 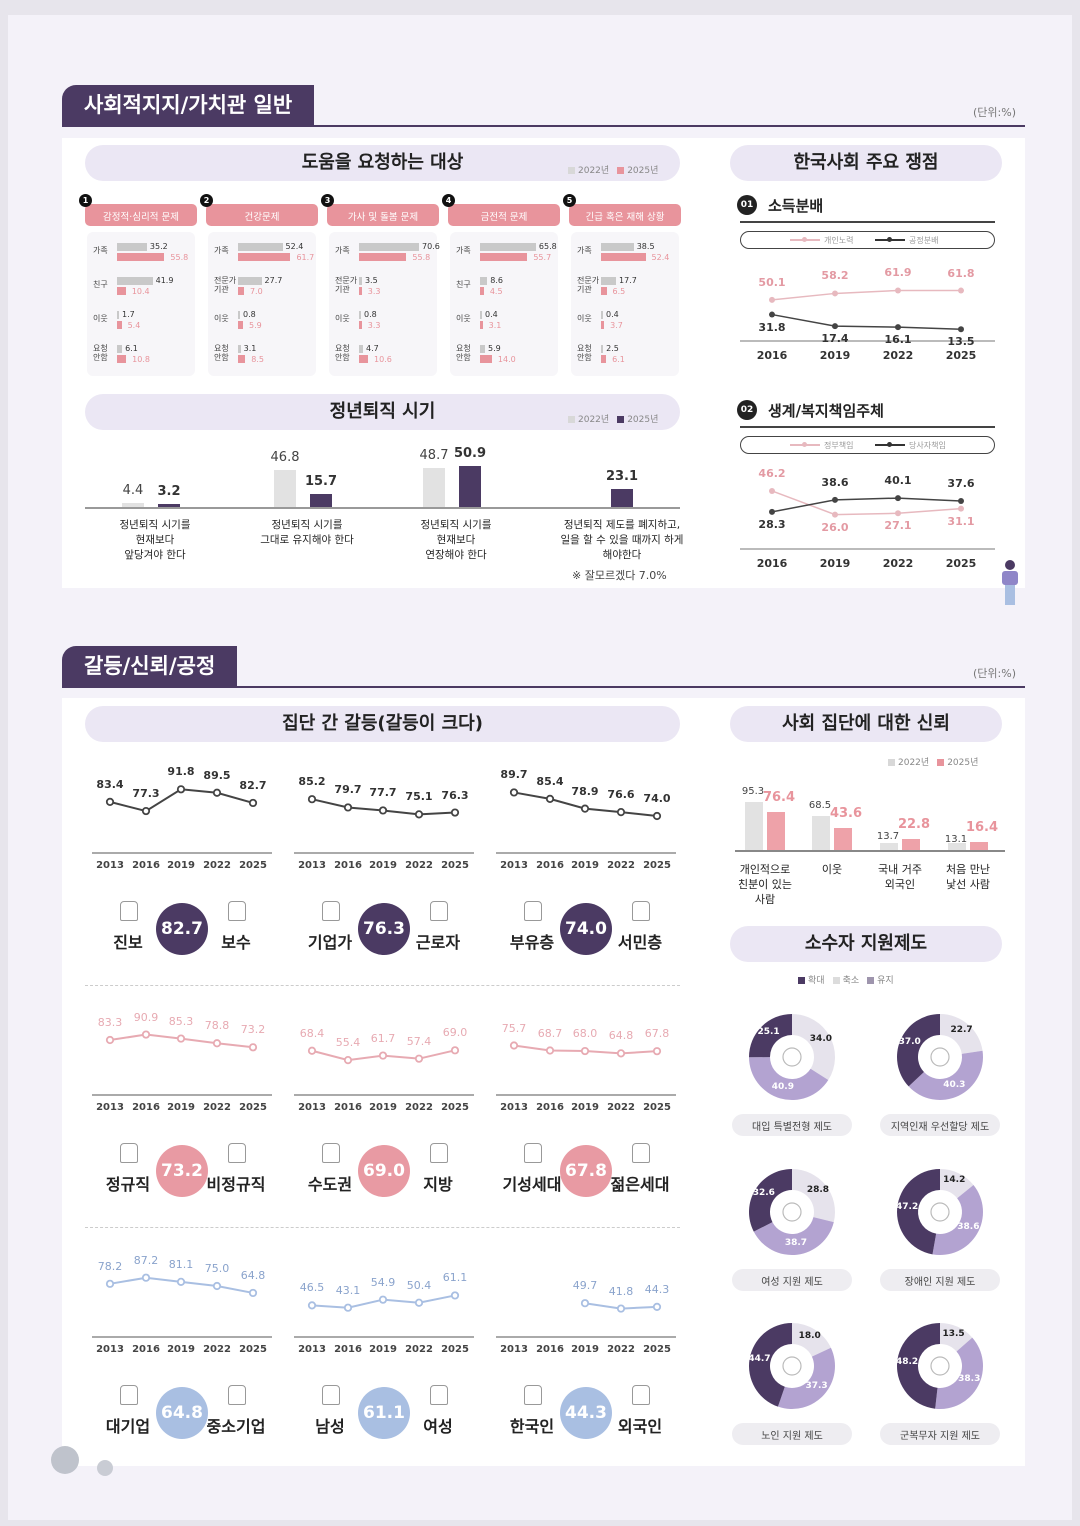 What do you see at coordinates (782, 1086) in the screenshot?
I see `segment-label: 40.9` at bounding box center [782, 1086].